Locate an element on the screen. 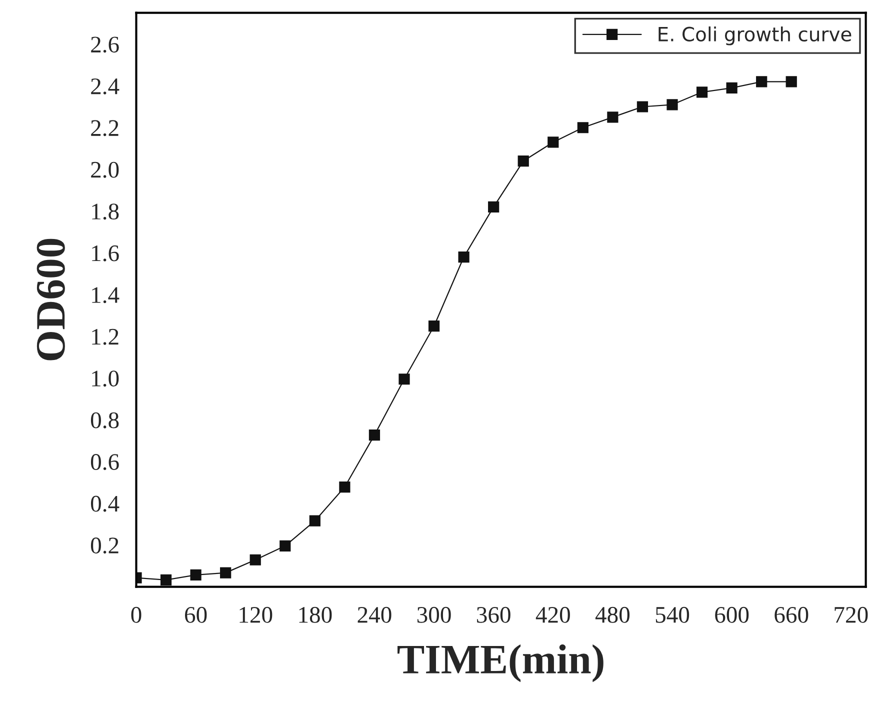  y-tick-label: 1.6 is located at coordinates (105, 253).